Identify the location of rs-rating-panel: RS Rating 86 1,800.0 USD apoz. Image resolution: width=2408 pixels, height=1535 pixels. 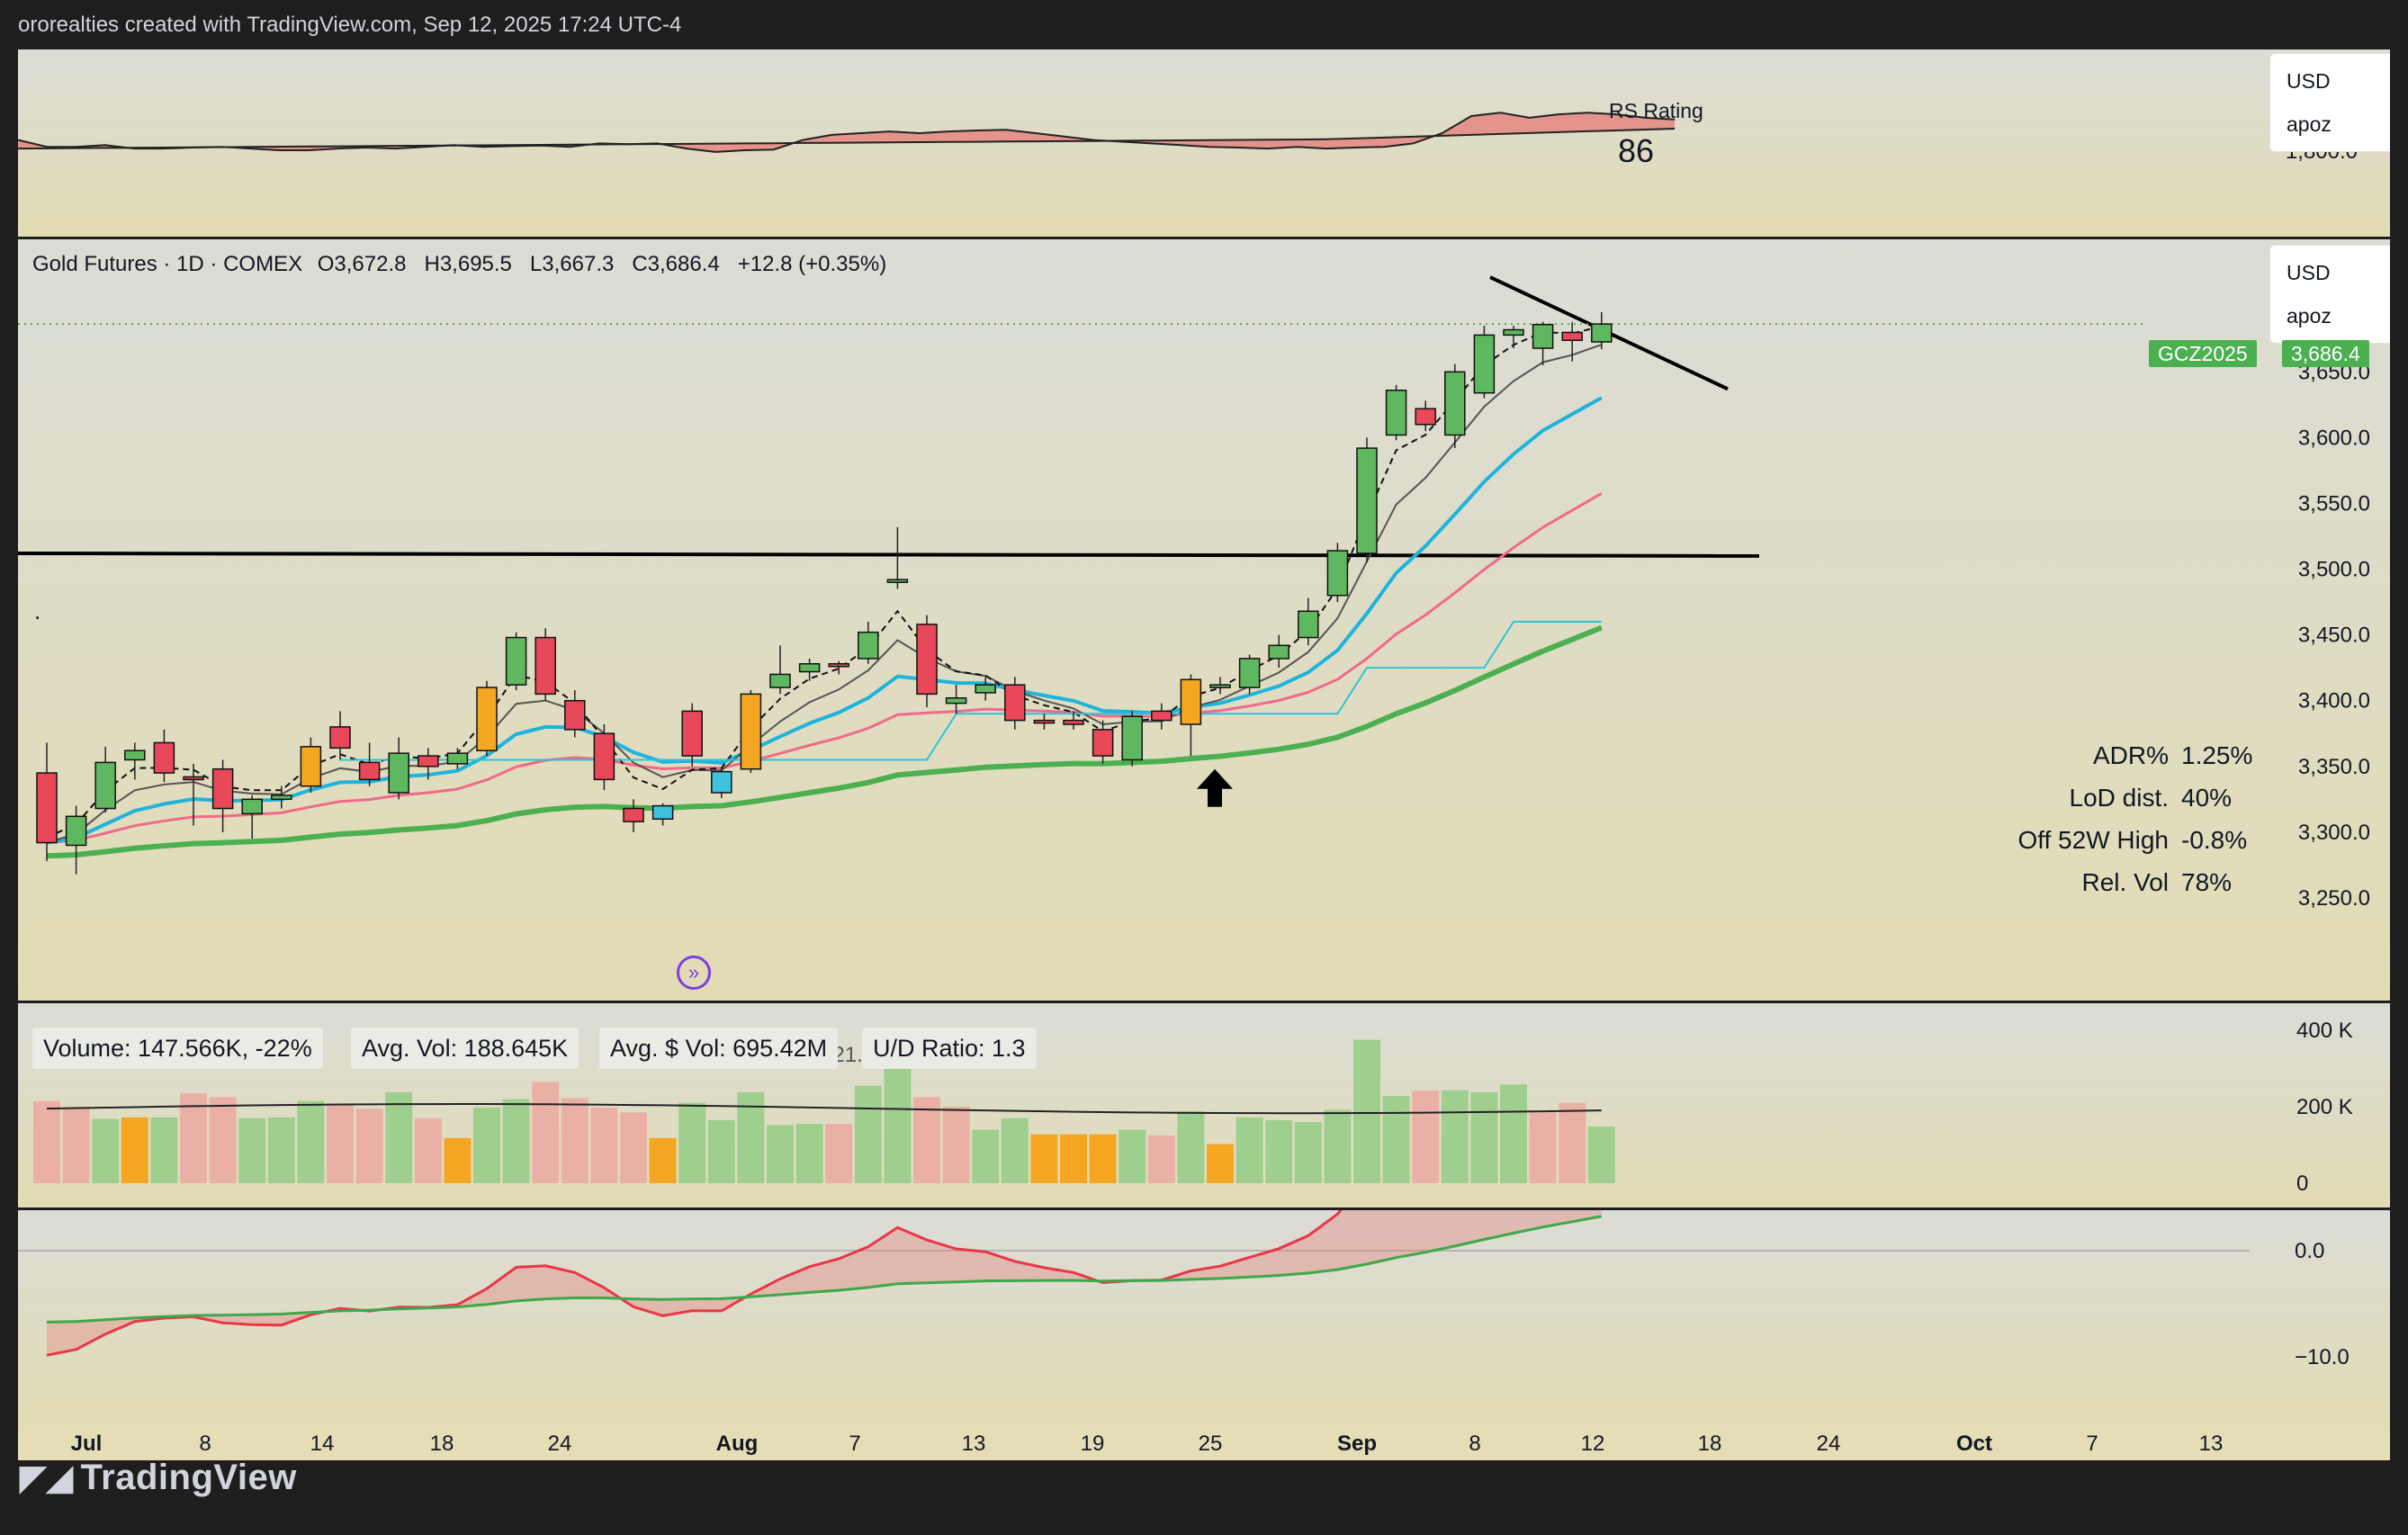
(1204, 143).